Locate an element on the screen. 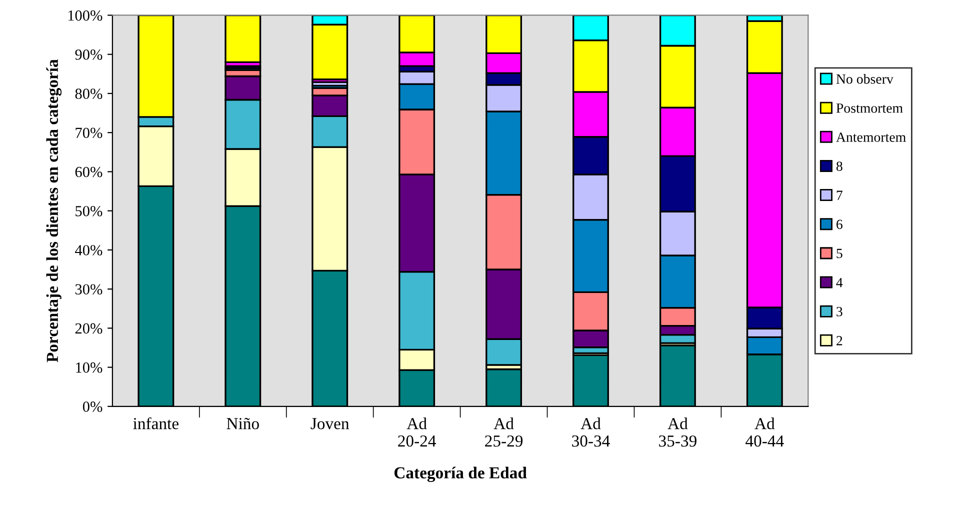 This screenshot has height=508, width=953. x-tick-label: Ad 20-24 is located at coordinates (417, 432).